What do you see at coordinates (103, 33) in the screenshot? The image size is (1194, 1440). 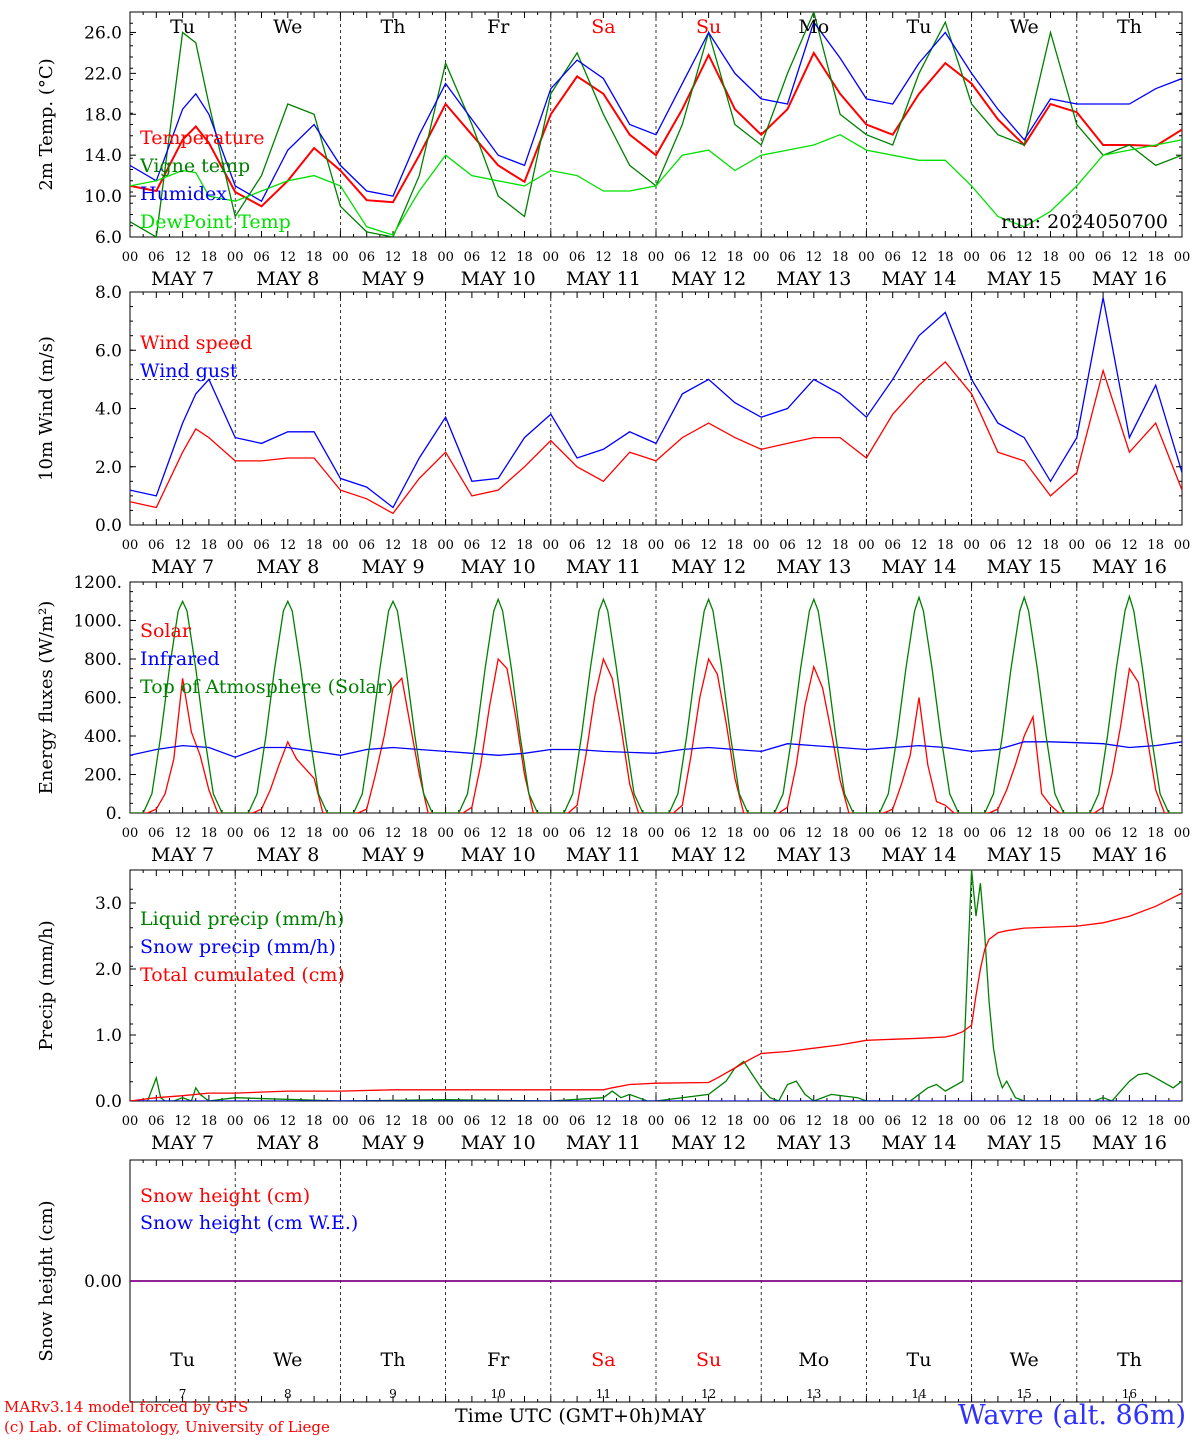 I see `y-tick-label: 26.0` at bounding box center [103, 33].